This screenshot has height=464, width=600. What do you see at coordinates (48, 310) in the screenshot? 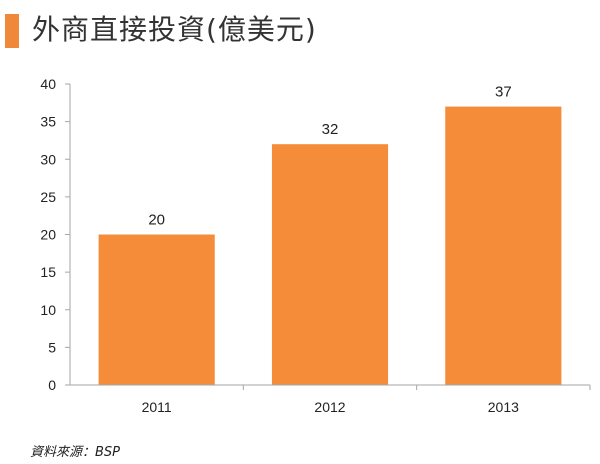
I see `y-tick-label: 10` at bounding box center [48, 310].